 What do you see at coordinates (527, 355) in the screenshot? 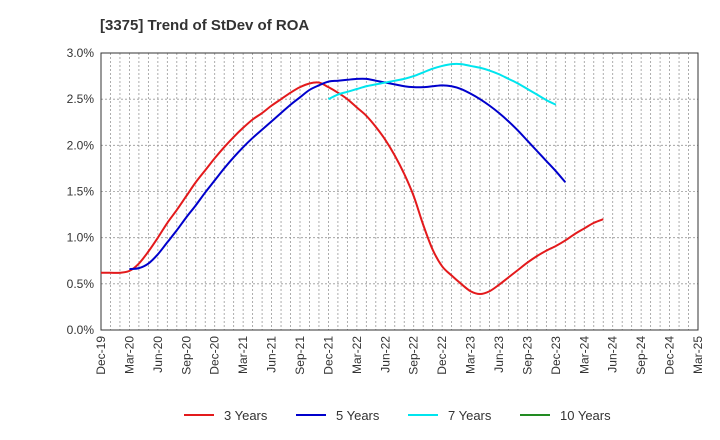
I see `x-tick-label: Sep-23` at bounding box center [527, 355].